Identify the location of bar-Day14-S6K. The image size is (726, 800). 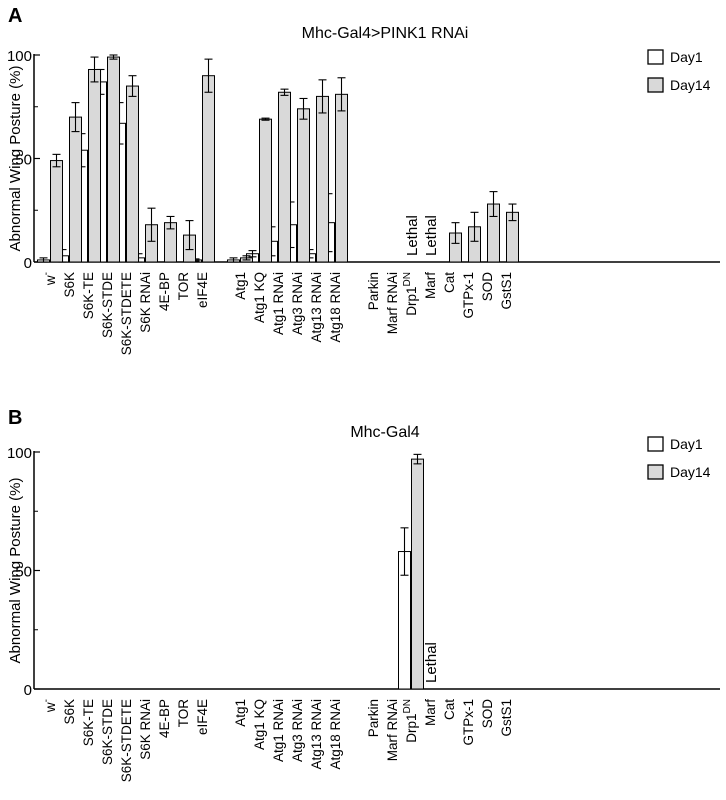
(75, 189).